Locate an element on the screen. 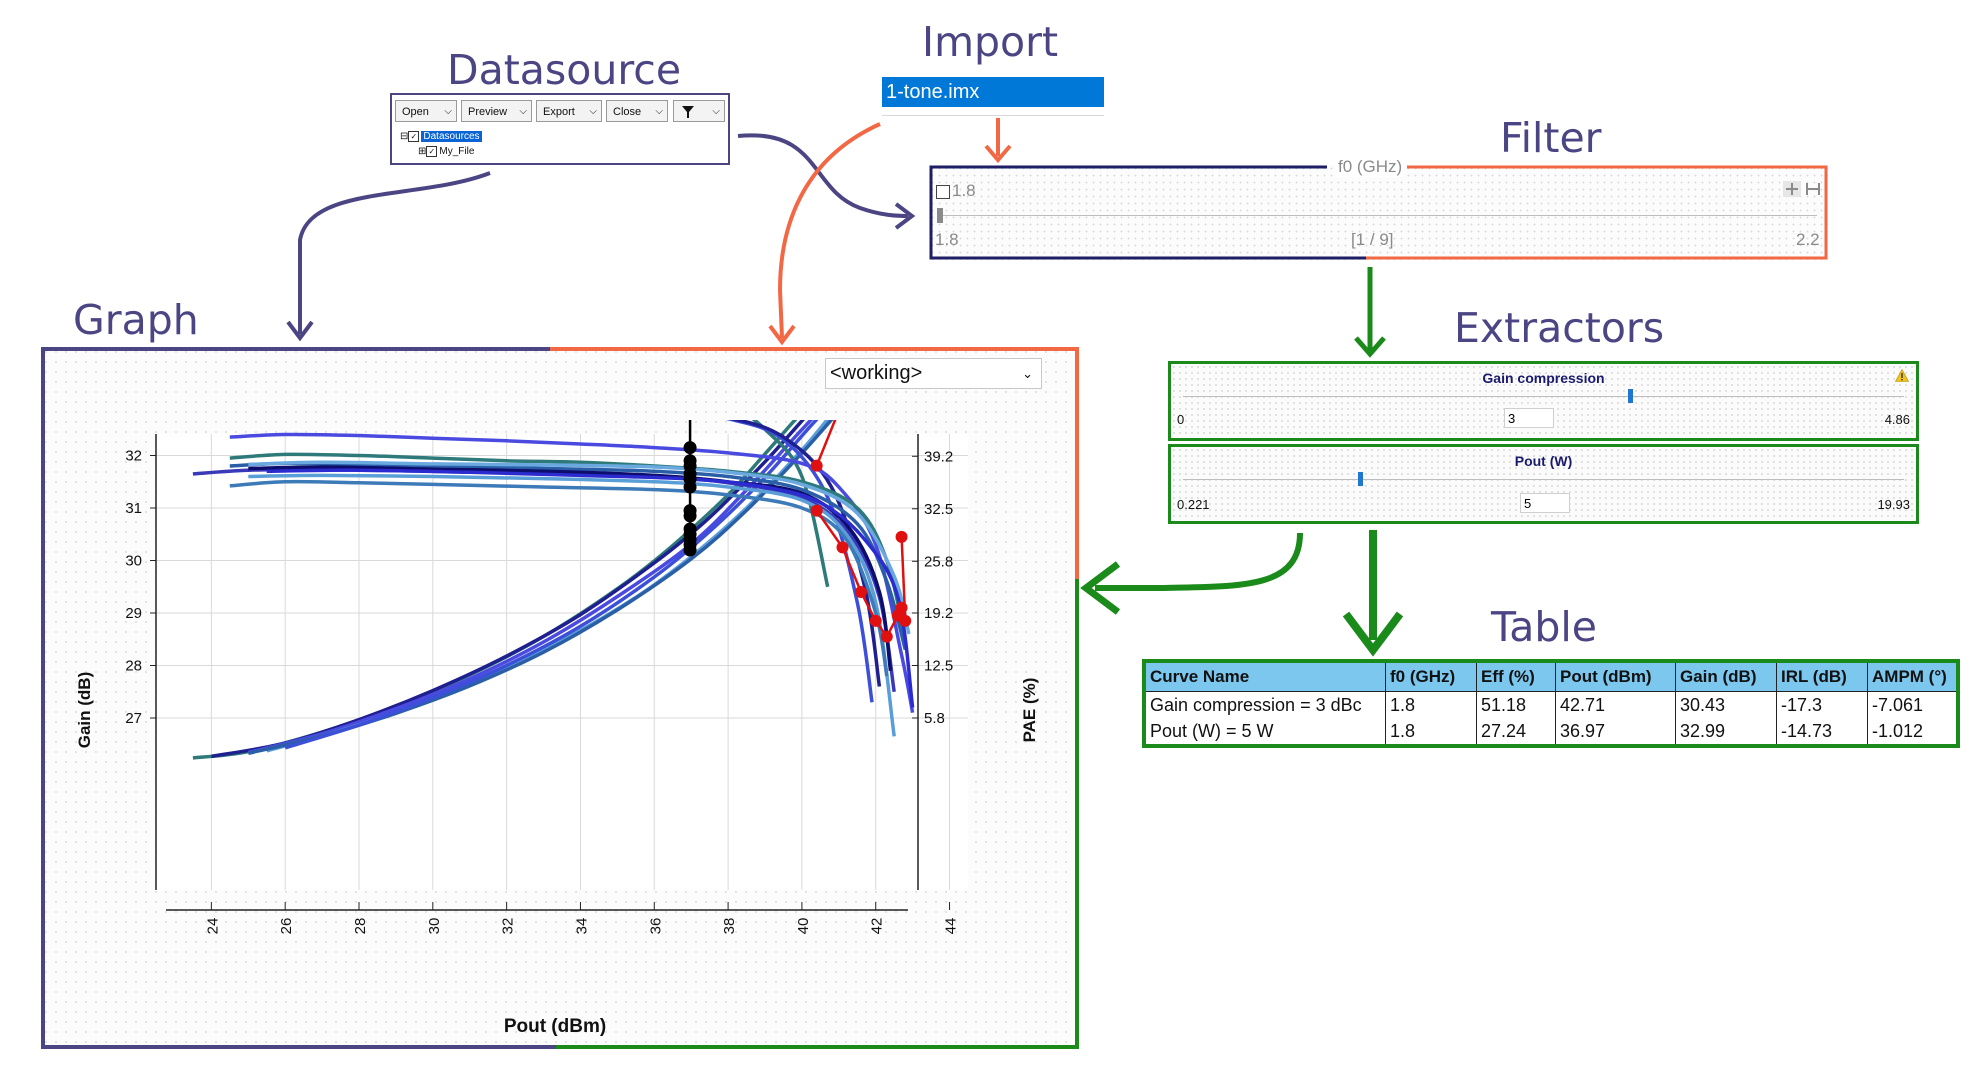 The width and height of the screenshot is (1976, 1083). x-tick-label: 42 is located at coordinates (877, 926).